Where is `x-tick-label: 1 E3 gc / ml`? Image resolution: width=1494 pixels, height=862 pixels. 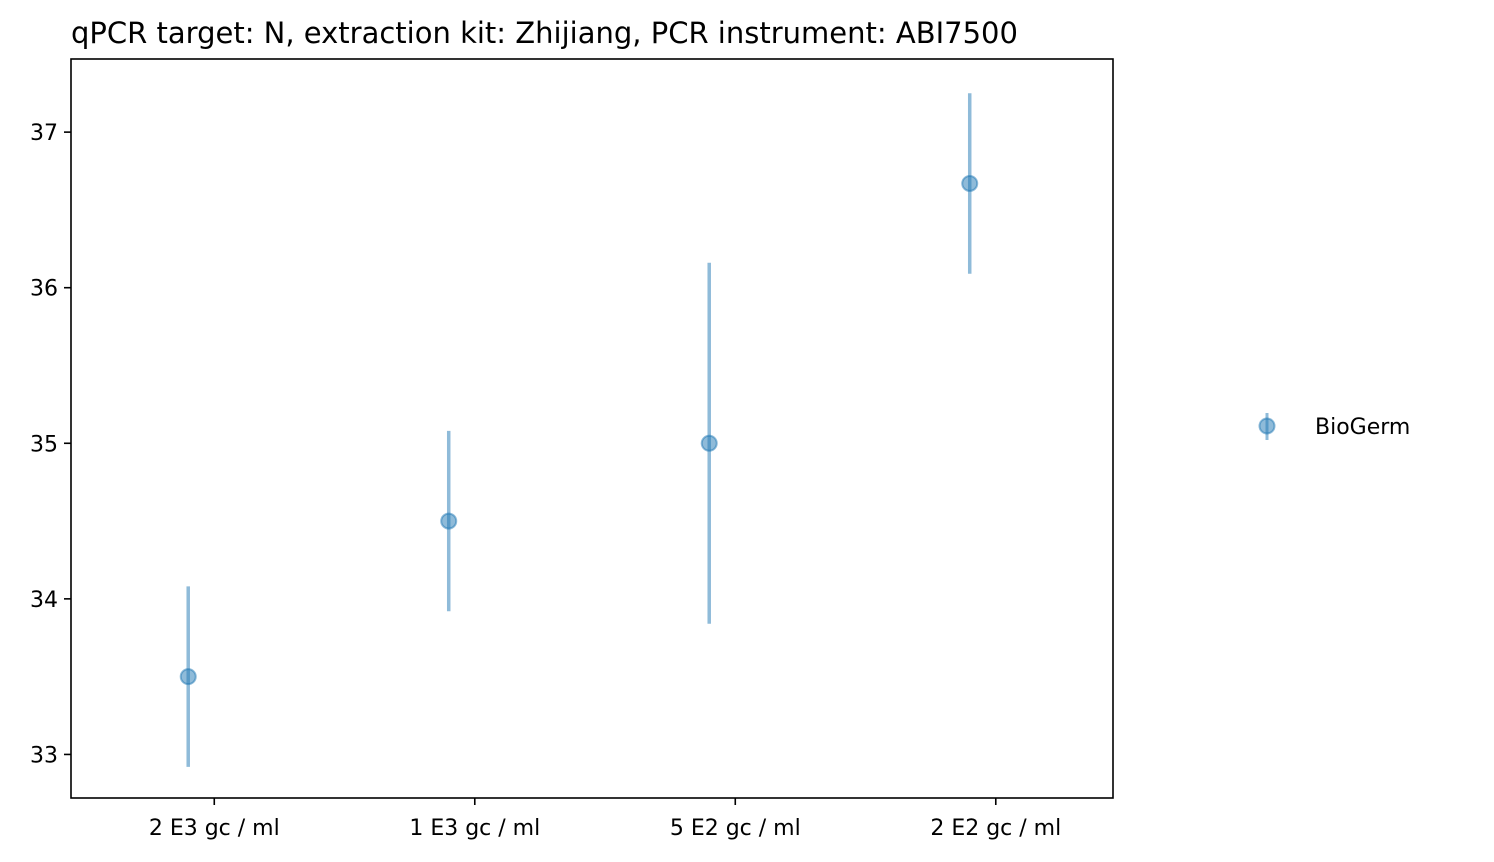
x-tick-label: 1 E3 gc / ml is located at coordinates (474, 828).